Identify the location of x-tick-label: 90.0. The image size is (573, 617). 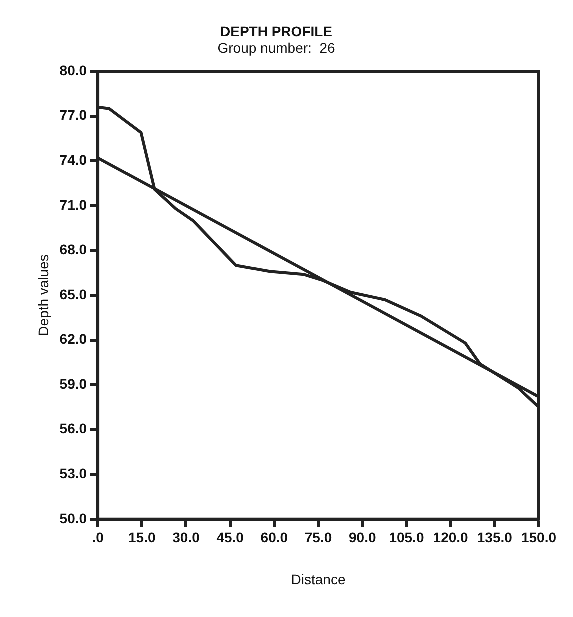
(362, 538).